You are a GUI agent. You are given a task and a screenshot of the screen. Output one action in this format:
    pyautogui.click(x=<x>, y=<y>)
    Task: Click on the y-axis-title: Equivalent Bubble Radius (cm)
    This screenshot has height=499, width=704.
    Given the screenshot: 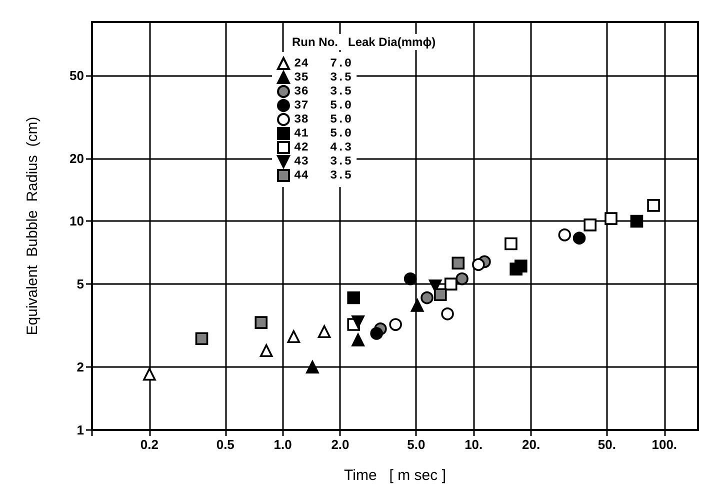 What is the action you would take?
    pyautogui.click(x=32, y=226)
    